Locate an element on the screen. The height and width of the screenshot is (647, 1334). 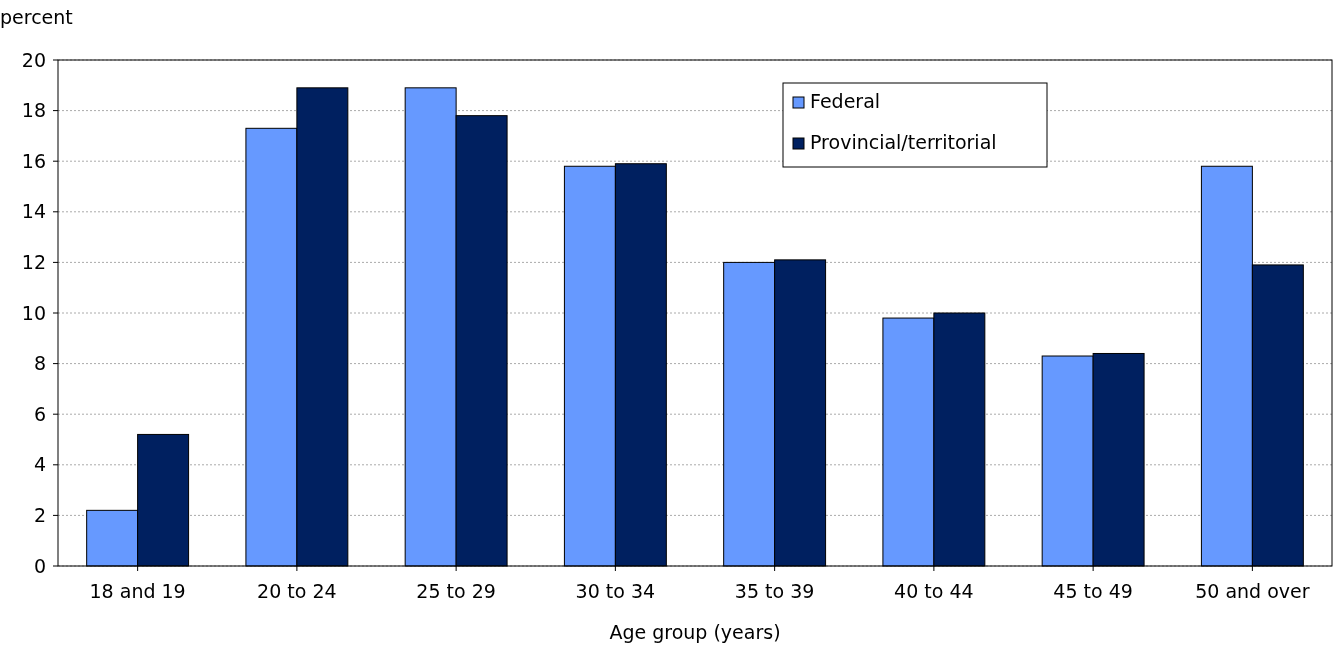
y-tick-label: 2 is located at coordinates (39, 515).